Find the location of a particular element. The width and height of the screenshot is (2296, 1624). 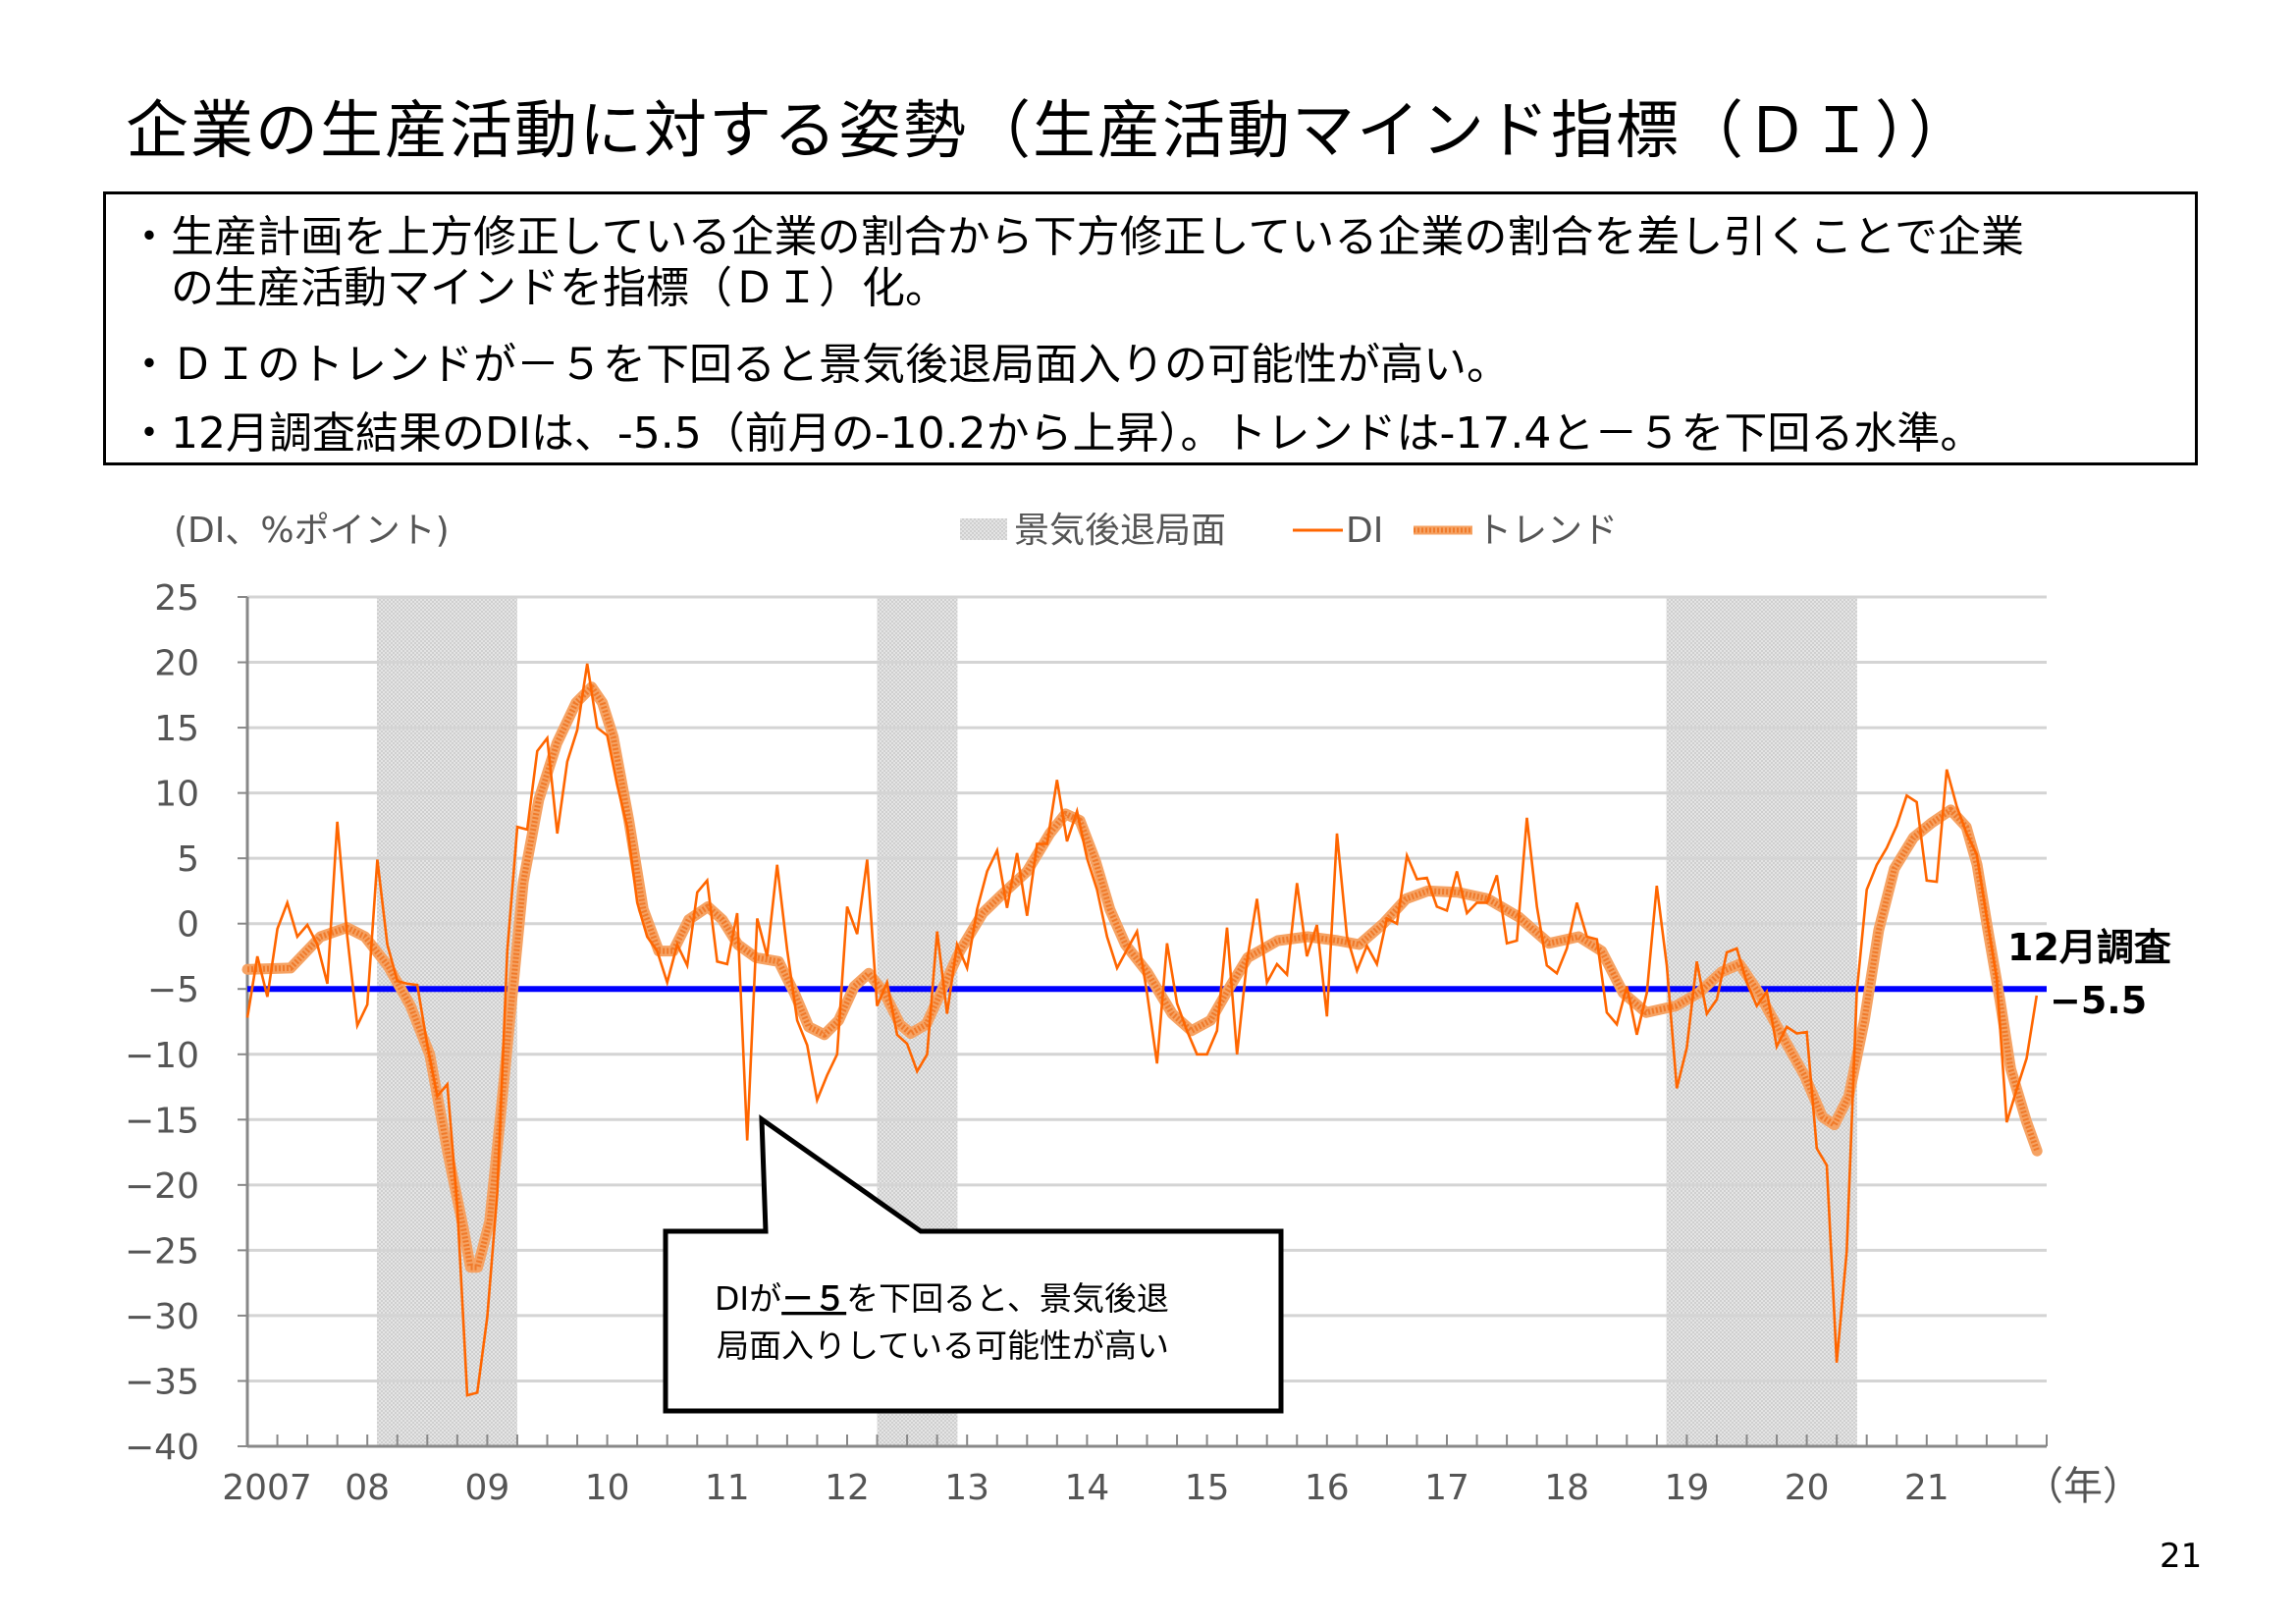

y-tick-label: 0 is located at coordinates (188, 925).